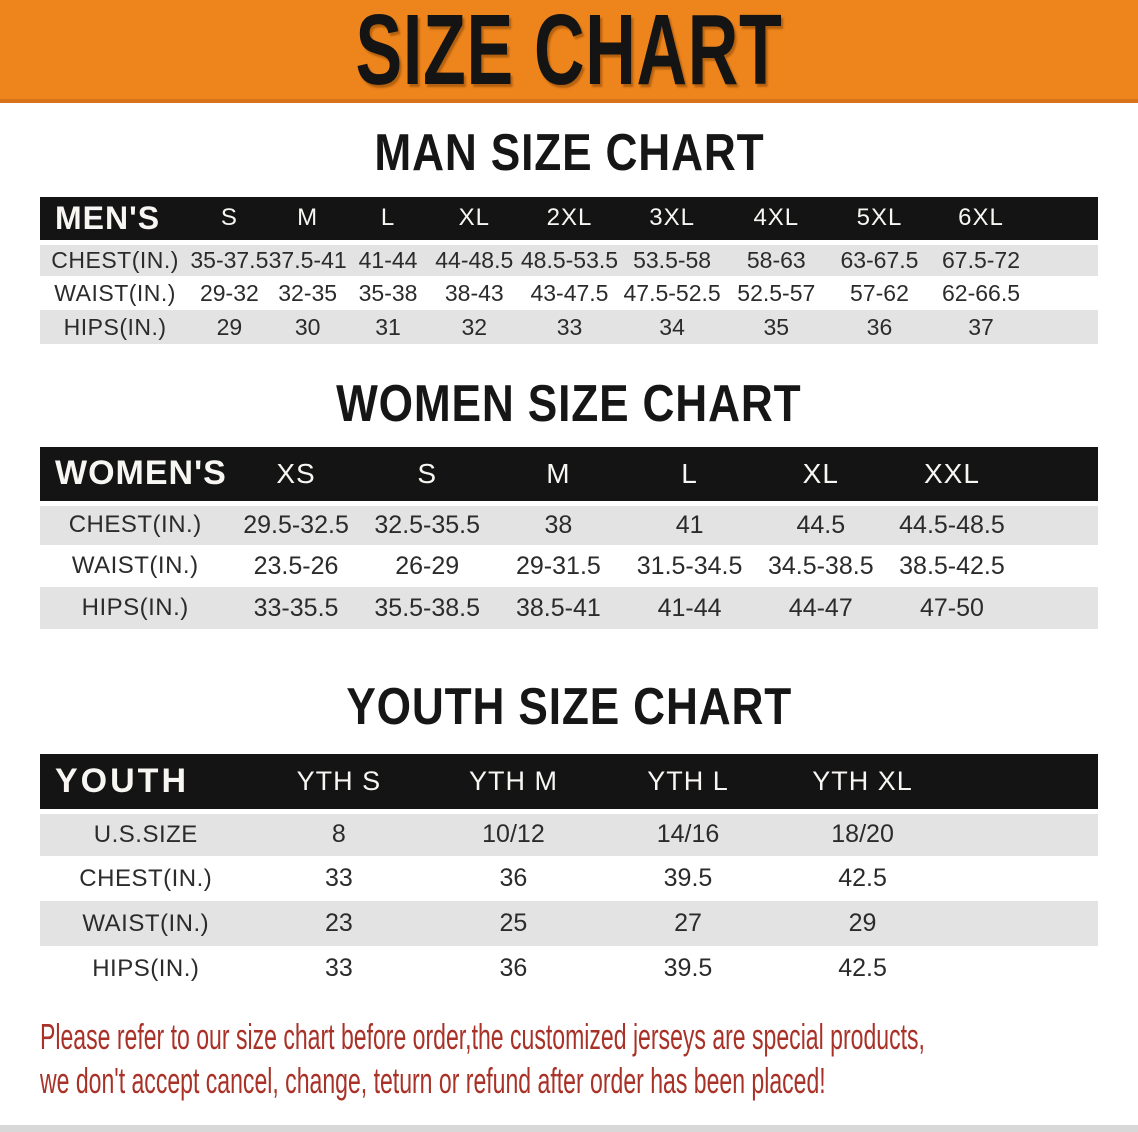 The height and width of the screenshot is (1132, 1138). Describe the element at coordinates (558, 607) in the screenshot. I see `size-cell: 38.5-41` at that location.